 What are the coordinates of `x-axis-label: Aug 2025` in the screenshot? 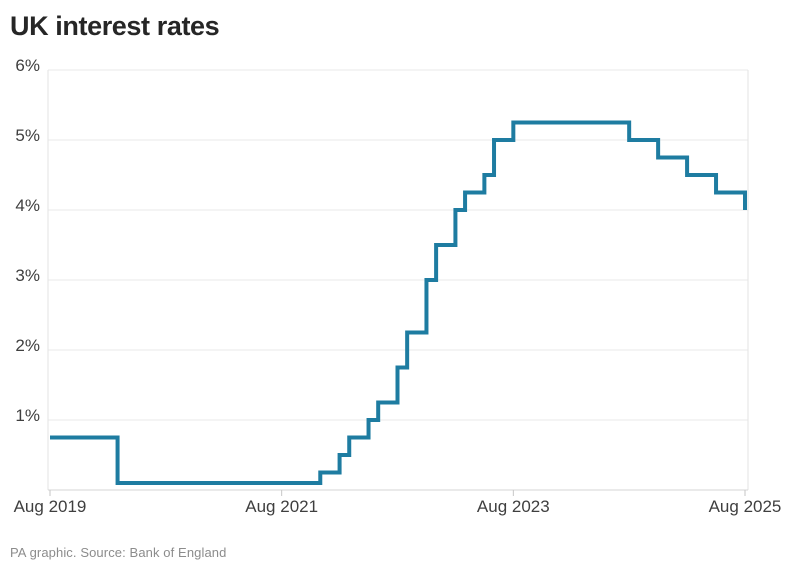 It's located at (745, 506).